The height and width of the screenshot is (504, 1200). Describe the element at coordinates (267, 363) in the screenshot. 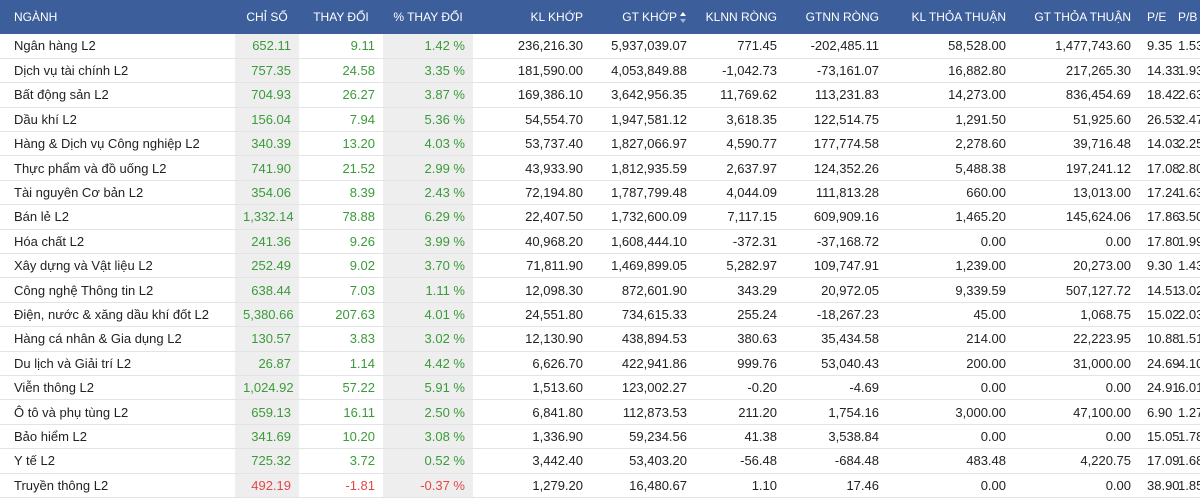

I see `cell-chi-so: 26.87` at that location.